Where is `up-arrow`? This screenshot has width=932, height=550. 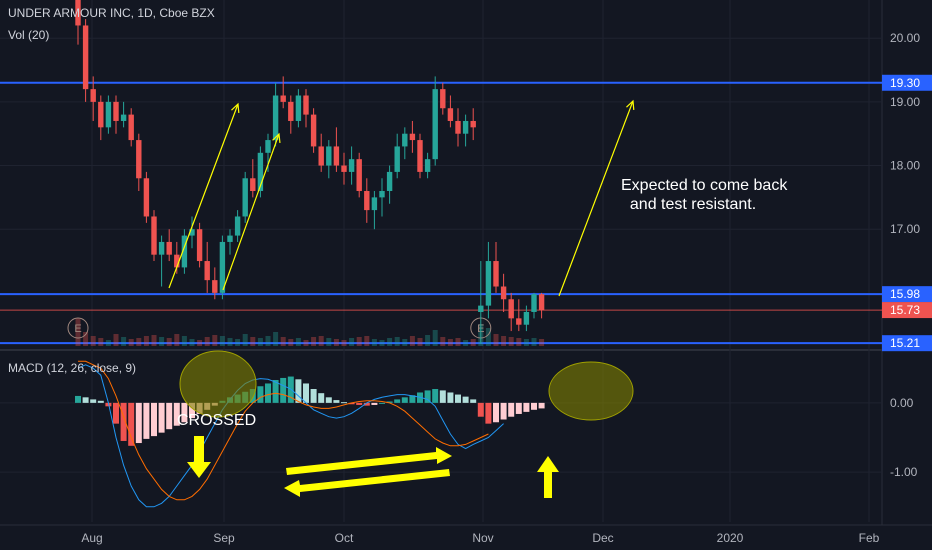 up-arrow is located at coordinates (548, 477).